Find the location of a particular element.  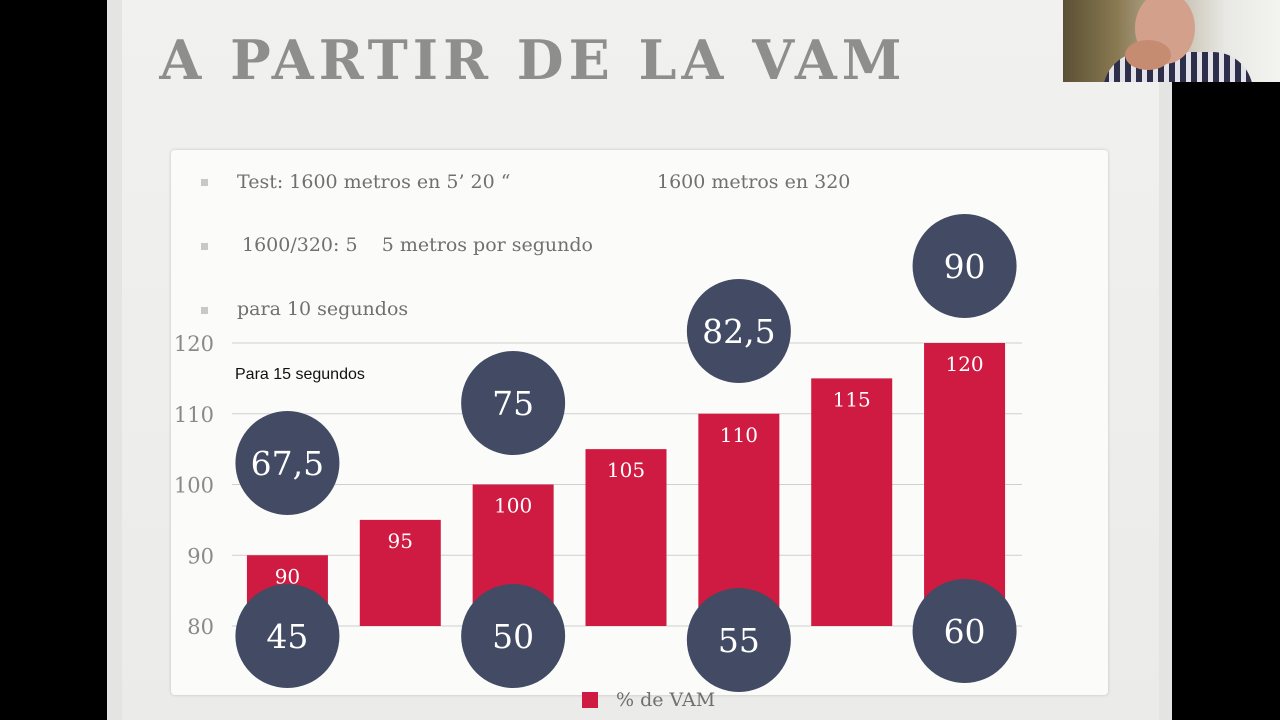

top-circle-label: 75 is located at coordinates (513, 403).